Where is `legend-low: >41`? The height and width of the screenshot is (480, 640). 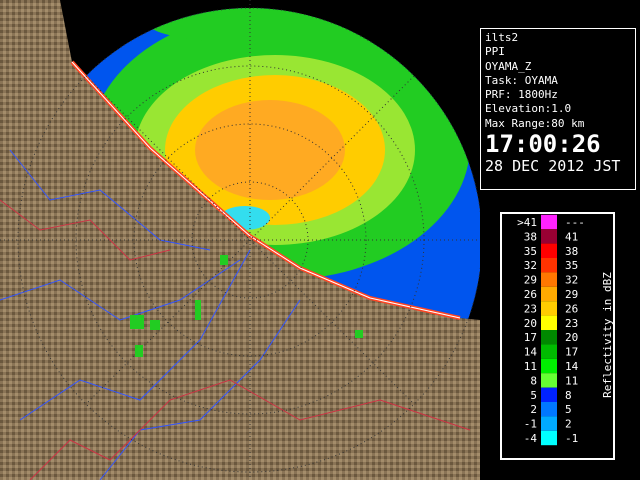 legend-low: >41 is located at coordinates (527, 222).